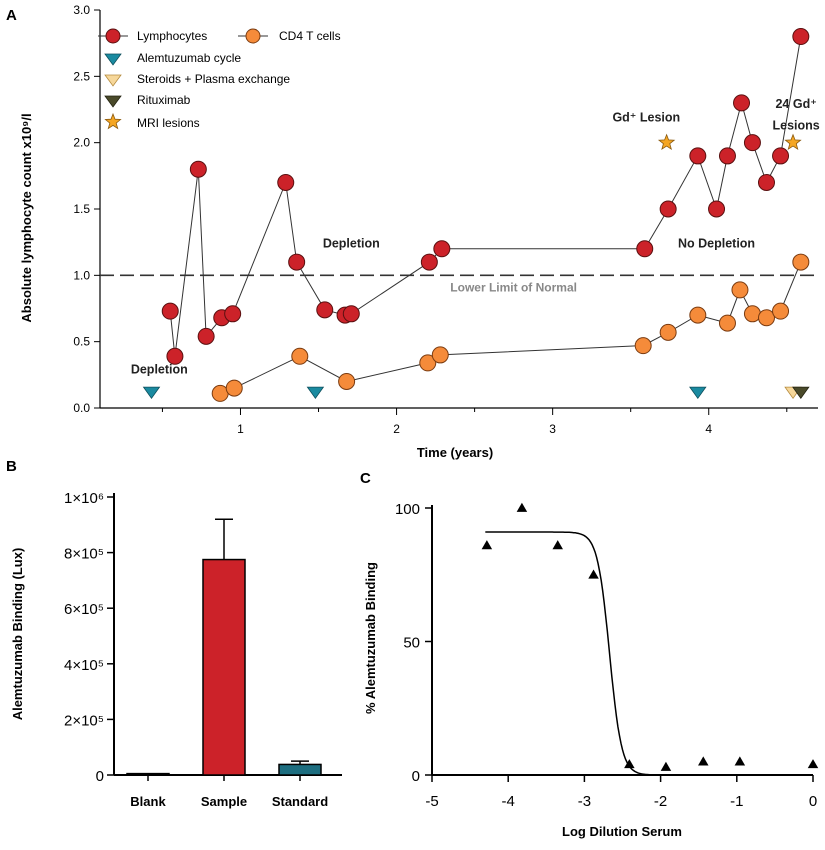  Describe the element at coordinates (365, 478) in the screenshot. I see `panel-c-letter: C` at that location.